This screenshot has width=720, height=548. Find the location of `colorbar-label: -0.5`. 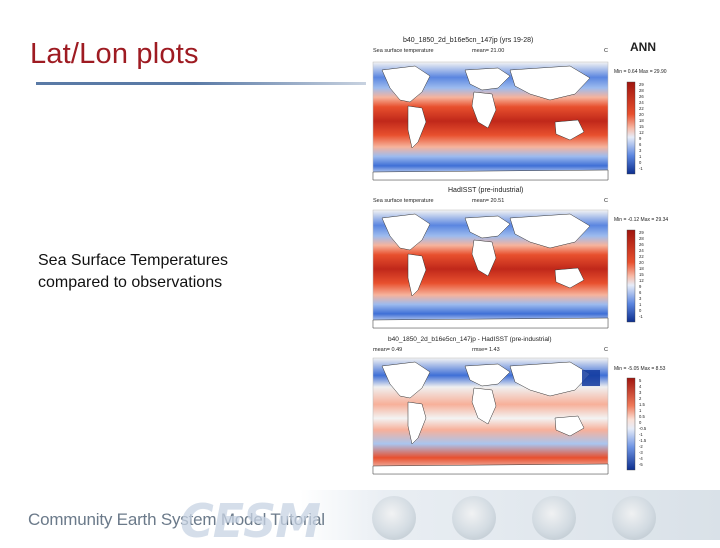

colorbar-label: -0.5 is located at coordinates (643, 428).